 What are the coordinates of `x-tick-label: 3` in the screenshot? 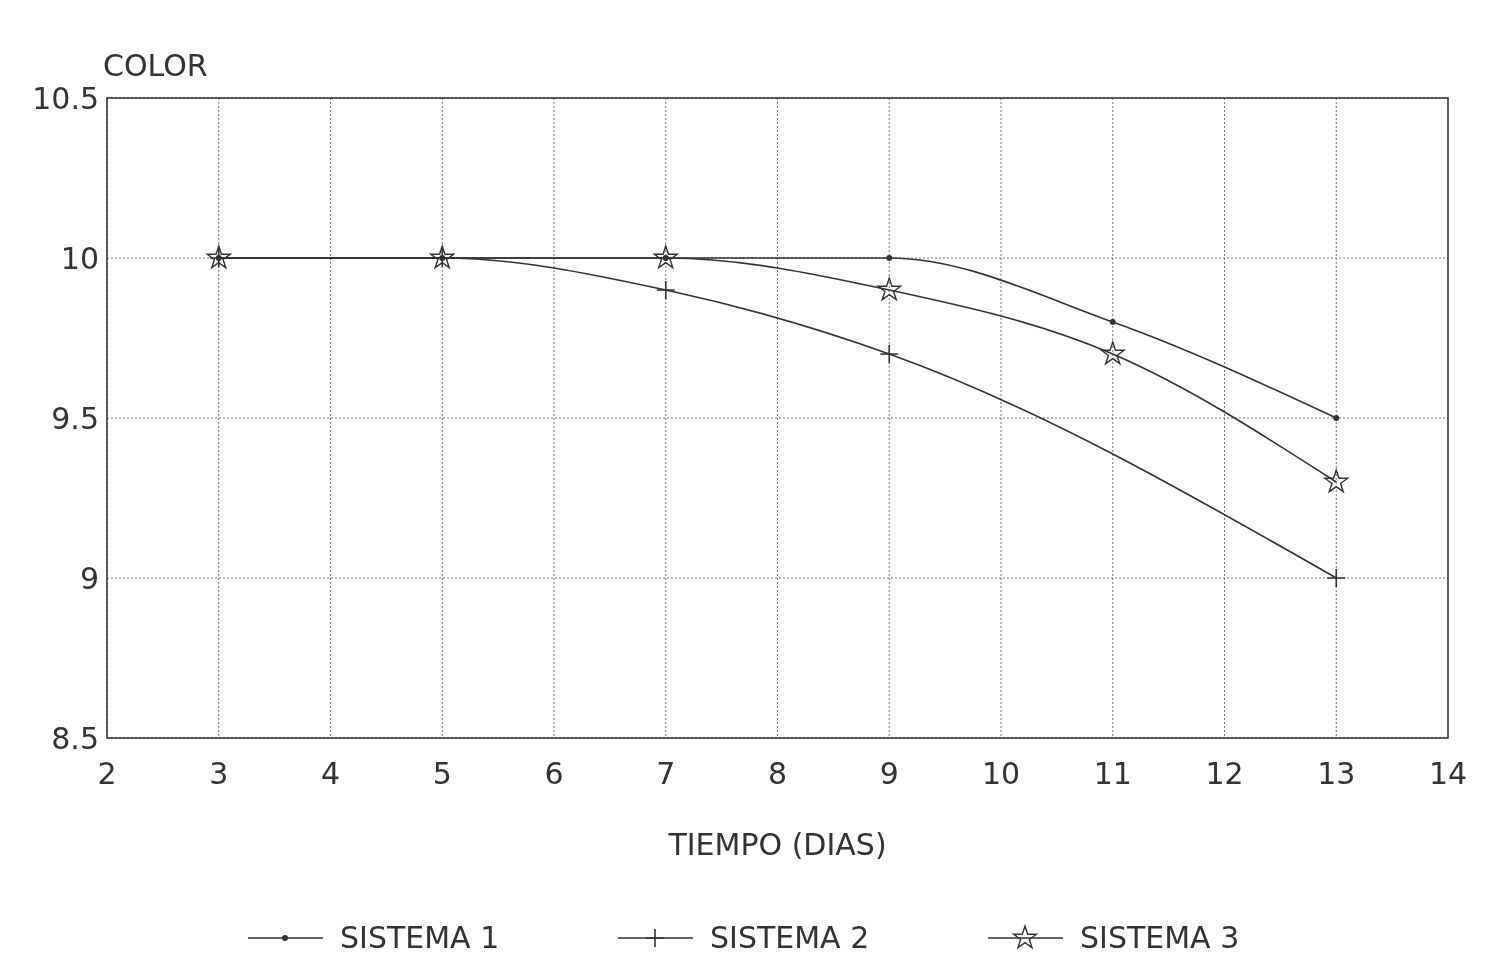 It's located at (219, 773).